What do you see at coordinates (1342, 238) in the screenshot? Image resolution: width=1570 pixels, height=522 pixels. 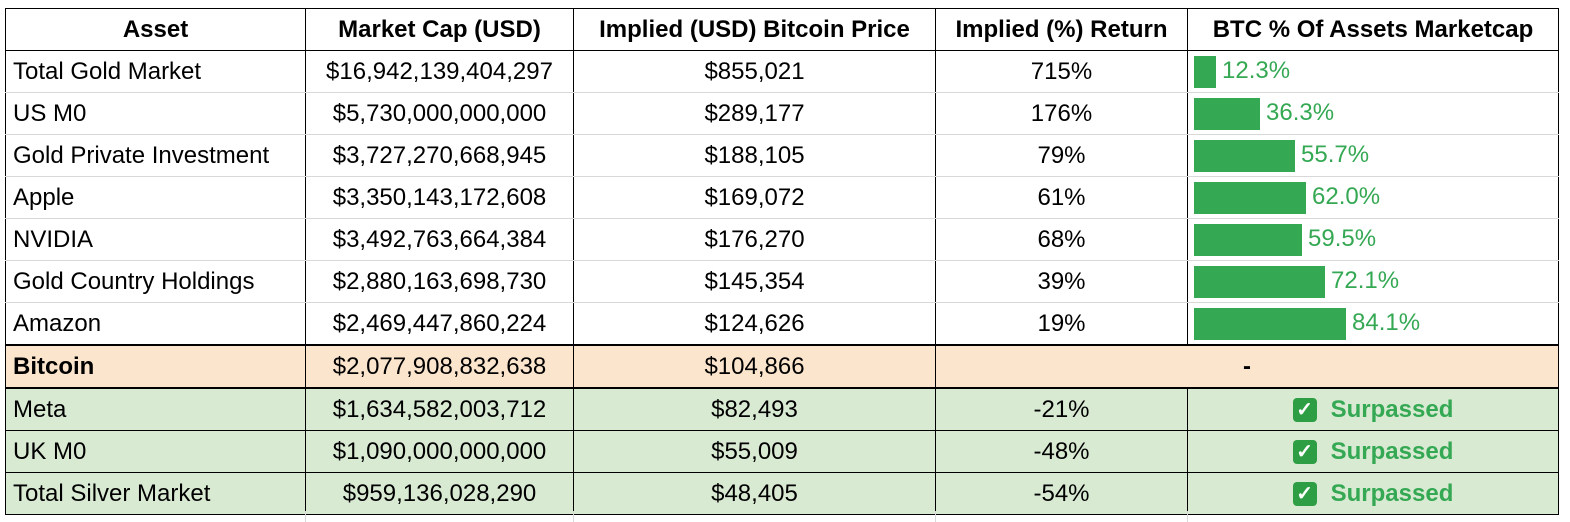 I see `btc-pct-label: 59.5%` at bounding box center [1342, 238].